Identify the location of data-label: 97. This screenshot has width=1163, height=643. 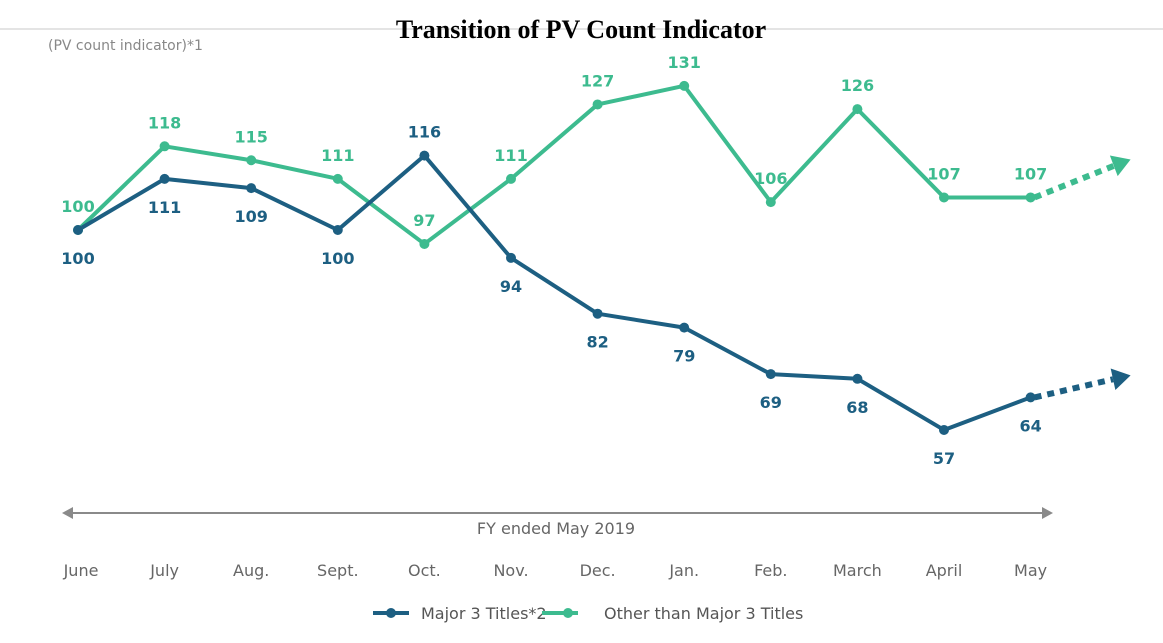
(424, 220).